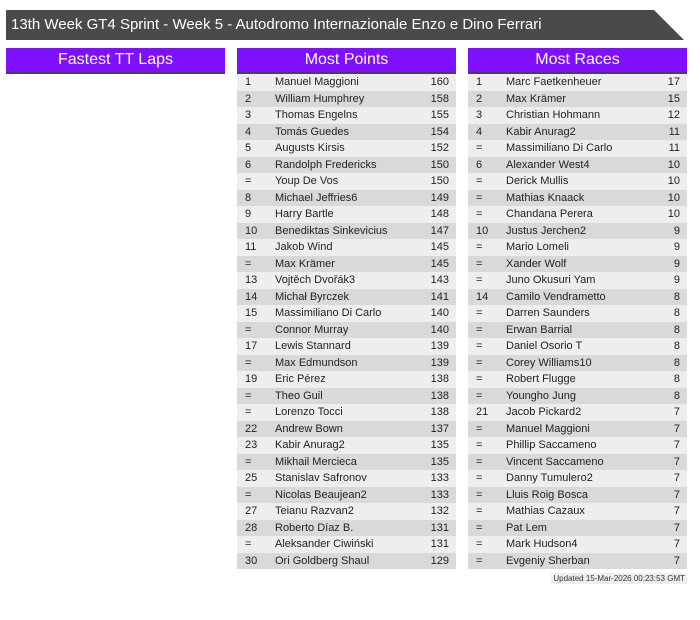  I want to click on driver-name-cell: Mario Lomeli, so click(537, 247).